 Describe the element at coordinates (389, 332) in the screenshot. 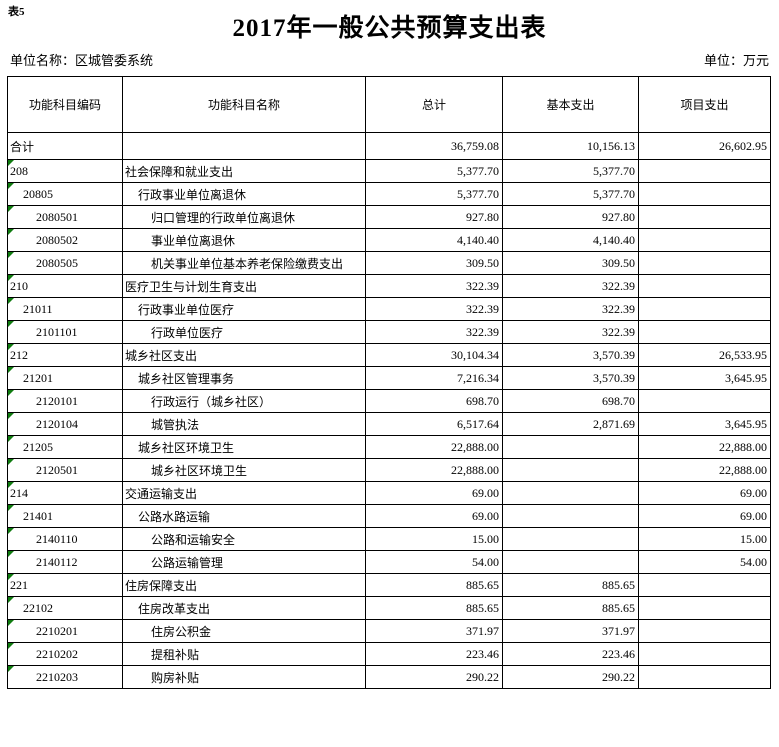

I see `table-row: 2101101 行政单位医疗 322.39 322.39` at that location.